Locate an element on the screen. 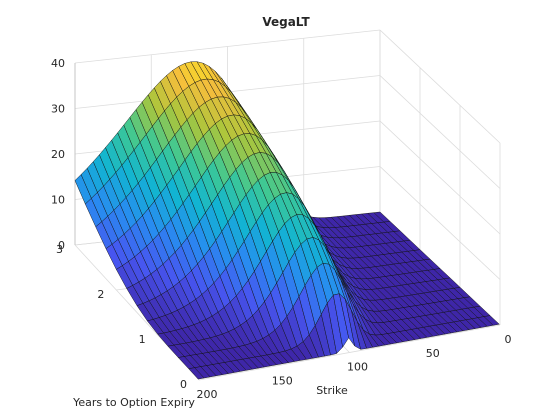 Image resolution: width=560 pixels, height=420 pixels. z-tick-label: 30 is located at coordinates (58, 109).